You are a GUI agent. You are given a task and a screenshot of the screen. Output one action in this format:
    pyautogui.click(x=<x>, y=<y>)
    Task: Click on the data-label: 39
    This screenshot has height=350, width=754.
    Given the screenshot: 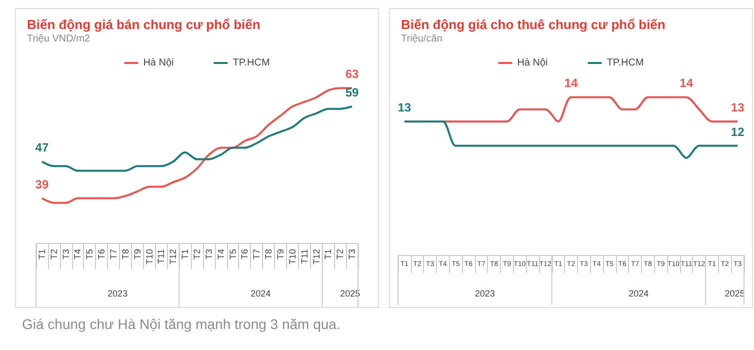 What is the action you would take?
    pyautogui.click(x=42, y=184)
    